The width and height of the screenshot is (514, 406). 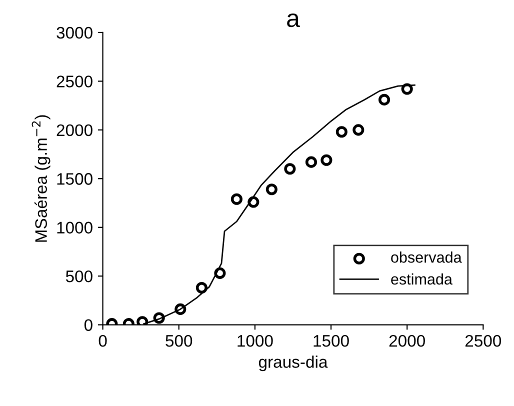 What do you see at coordinates (255, 340) in the screenshot?
I see `x-tick-label: 1000` at bounding box center [255, 340].